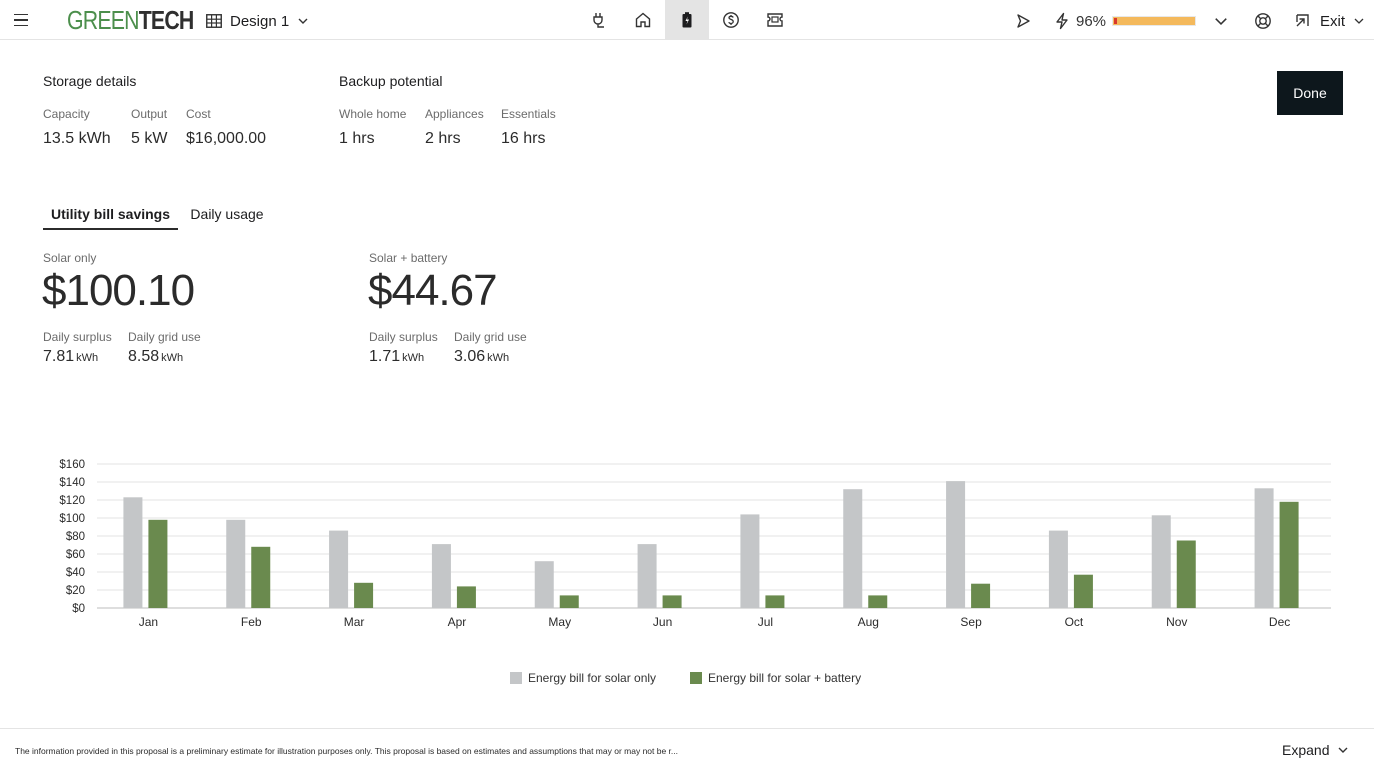 The image size is (1374, 772). I want to click on ticket-icon, so click(775, 20).